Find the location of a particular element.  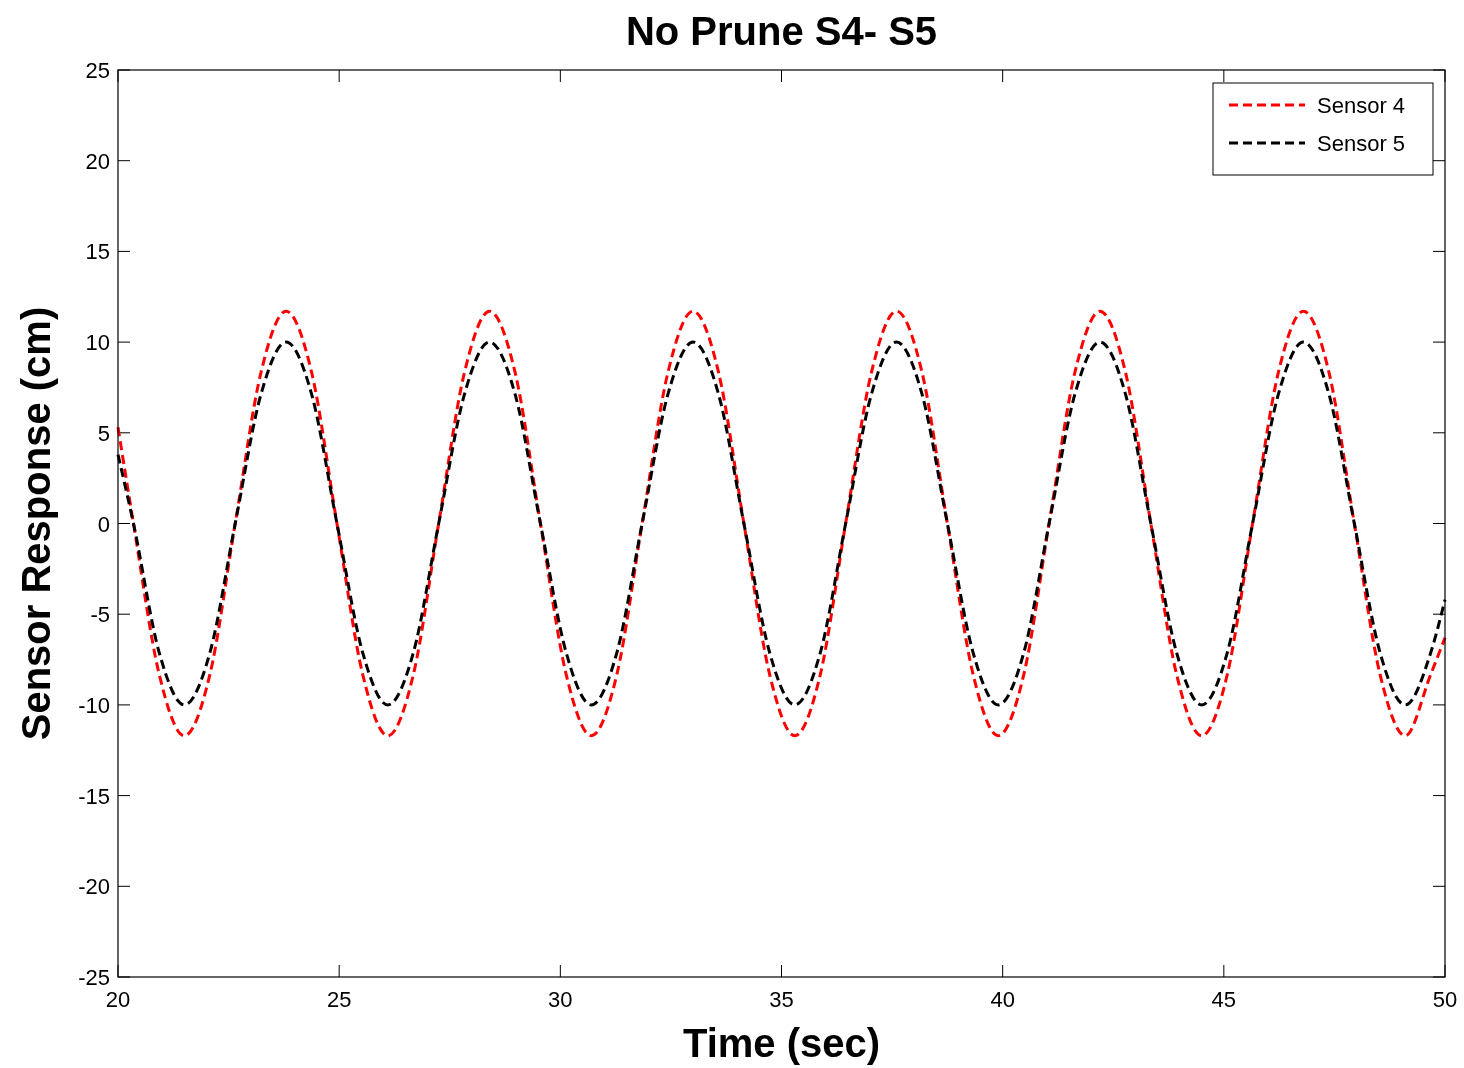

y-tick-label: 0 is located at coordinates (103, 524).